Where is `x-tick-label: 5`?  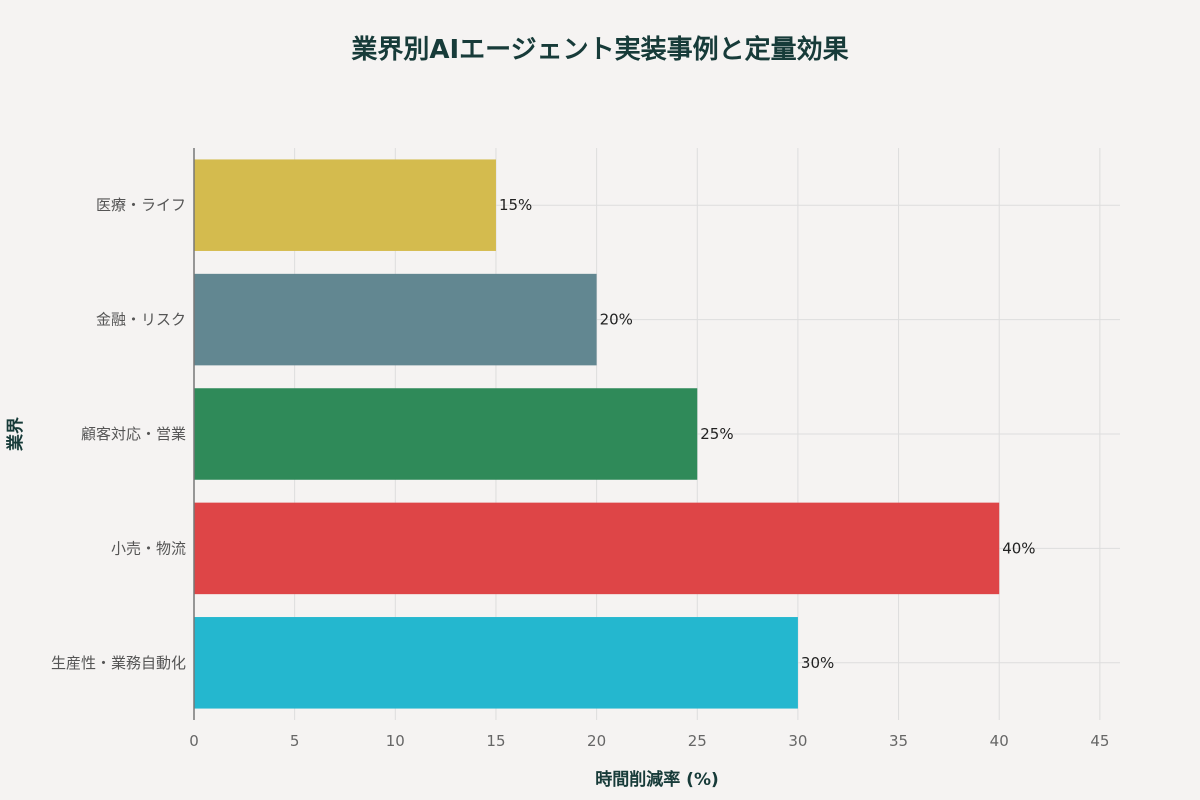
x-tick-label: 5 is located at coordinates (295, 741).